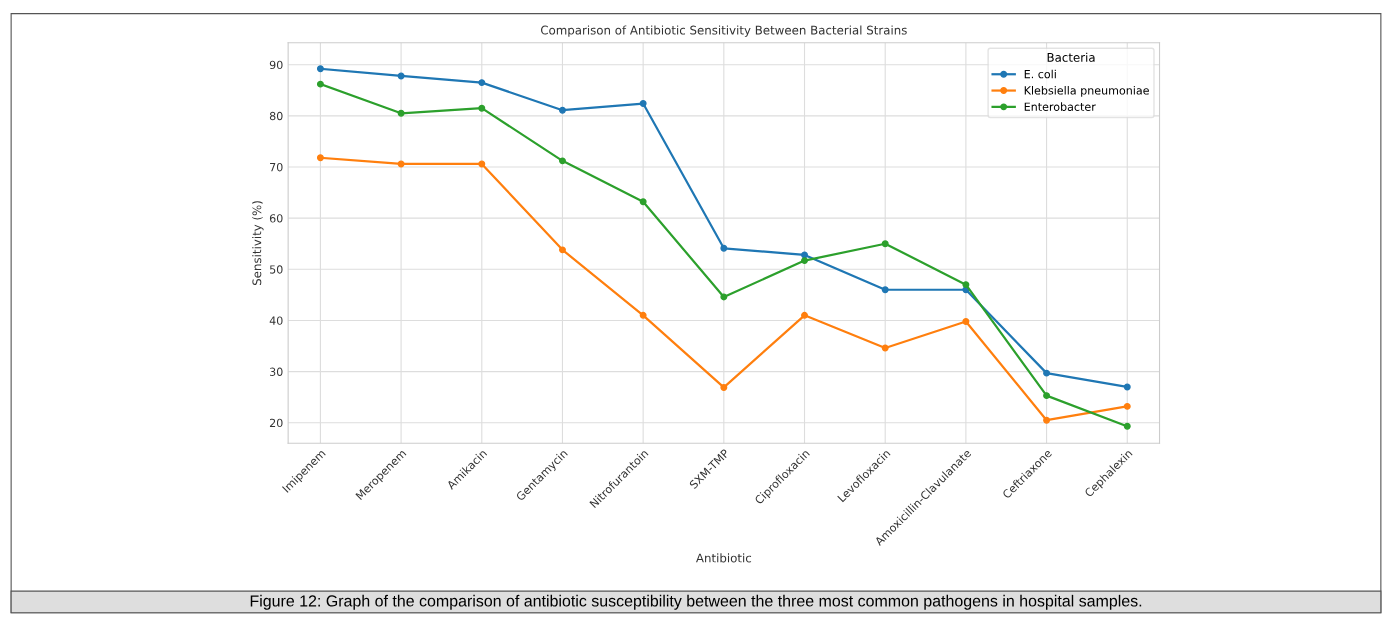  What do you see at coordinates (276, 269) in the screenshot?
I see `y-tick-label: 50` at bounding box center [276, 269].